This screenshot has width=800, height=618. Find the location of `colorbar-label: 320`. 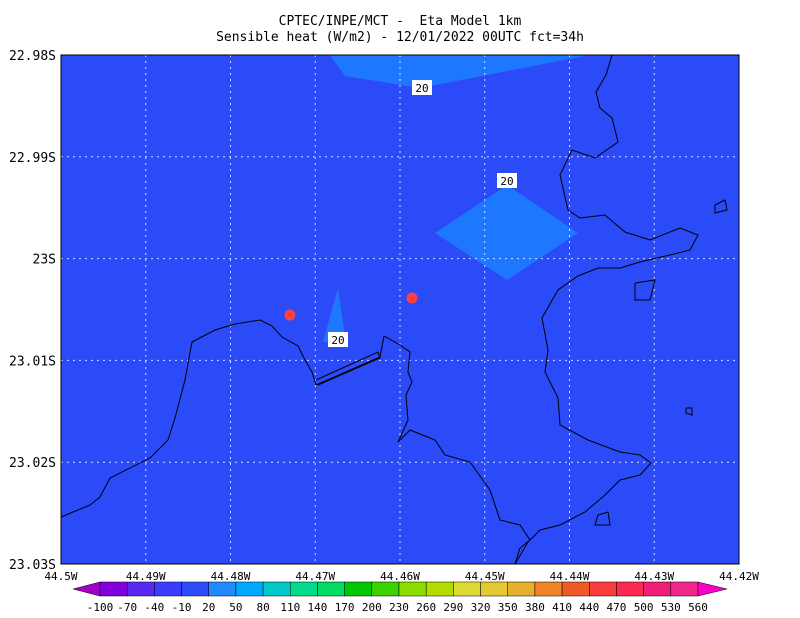

colorbar-label: 320 is located at coordinates (481, 607).